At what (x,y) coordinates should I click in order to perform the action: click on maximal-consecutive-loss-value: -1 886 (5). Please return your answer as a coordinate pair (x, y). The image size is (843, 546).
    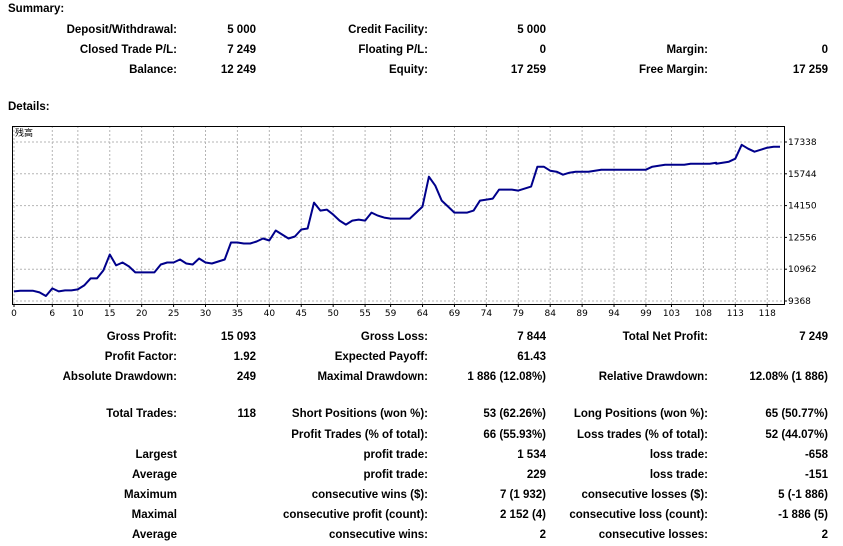
    Looking at the image, I should click on (803, 515).